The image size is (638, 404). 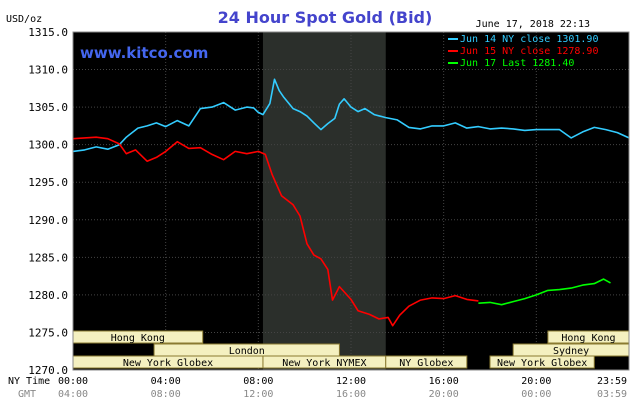 What do you see at coordinates (612, 394) in the screenshot?
I see `x-tick-label-gmt: 03:59` at bounding box center [612, 394].